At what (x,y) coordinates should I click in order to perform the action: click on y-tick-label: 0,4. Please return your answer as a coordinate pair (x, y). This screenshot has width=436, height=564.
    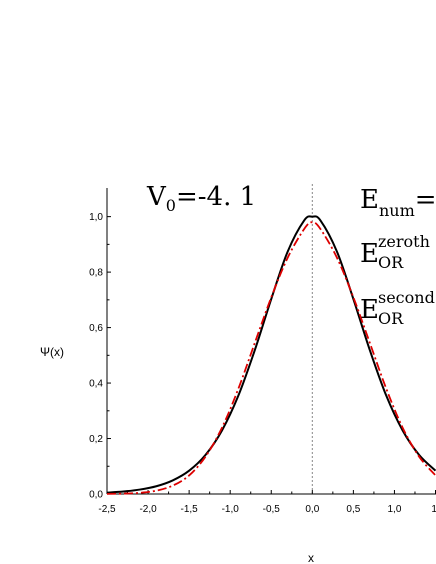
    Looking at the image, I should click on (96, 384).